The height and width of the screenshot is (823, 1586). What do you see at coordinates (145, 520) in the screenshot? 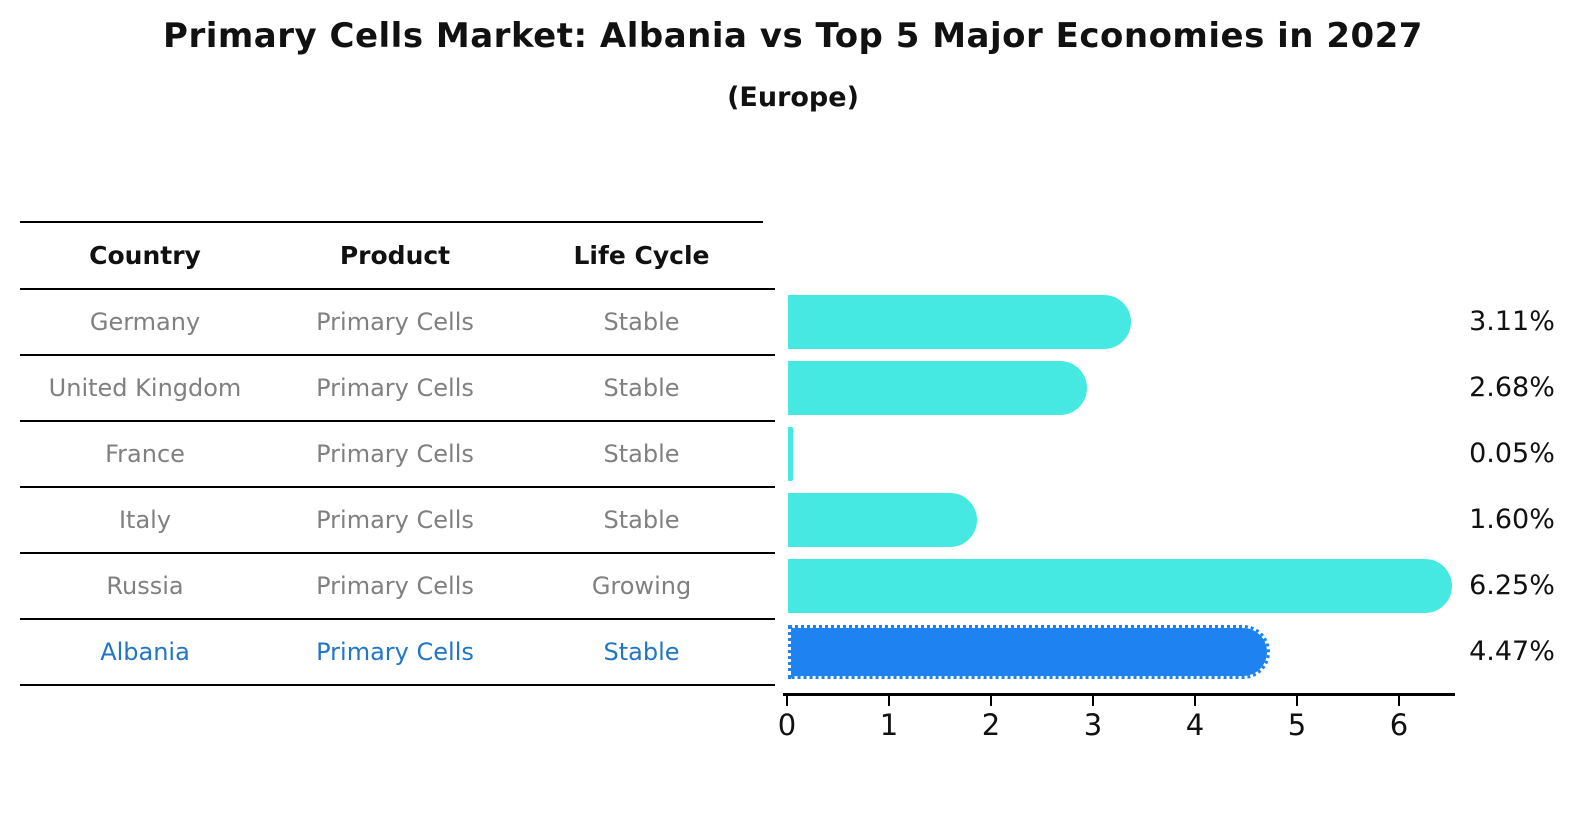
I see `table-cell-country: Italy` at bounding box center [145, 520].